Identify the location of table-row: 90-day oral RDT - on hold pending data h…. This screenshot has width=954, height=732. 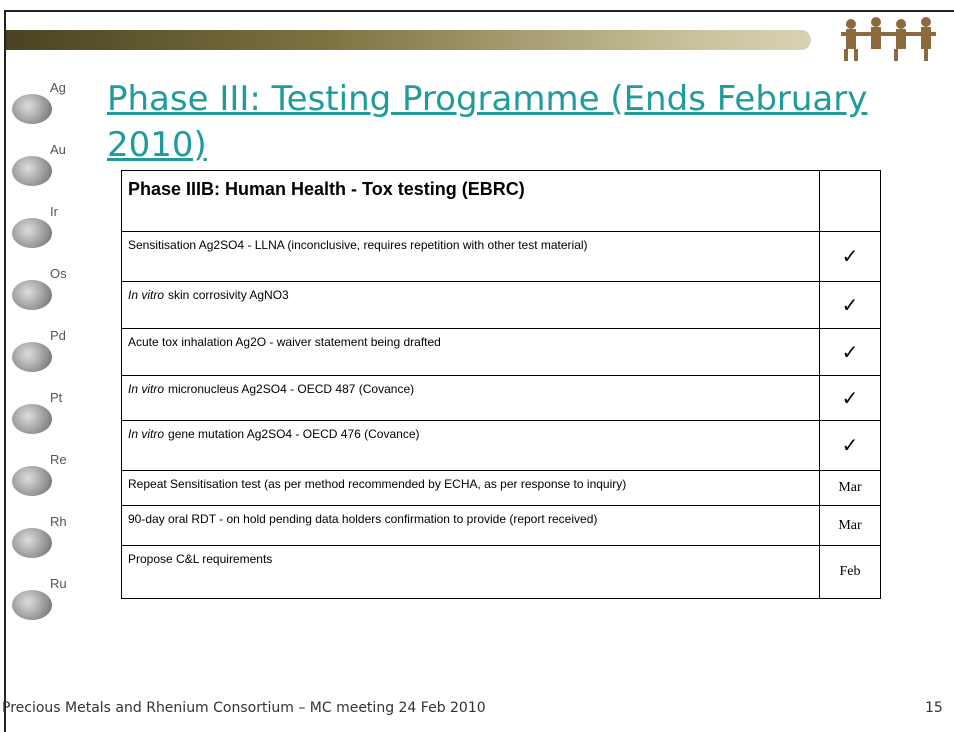
(501, 525).